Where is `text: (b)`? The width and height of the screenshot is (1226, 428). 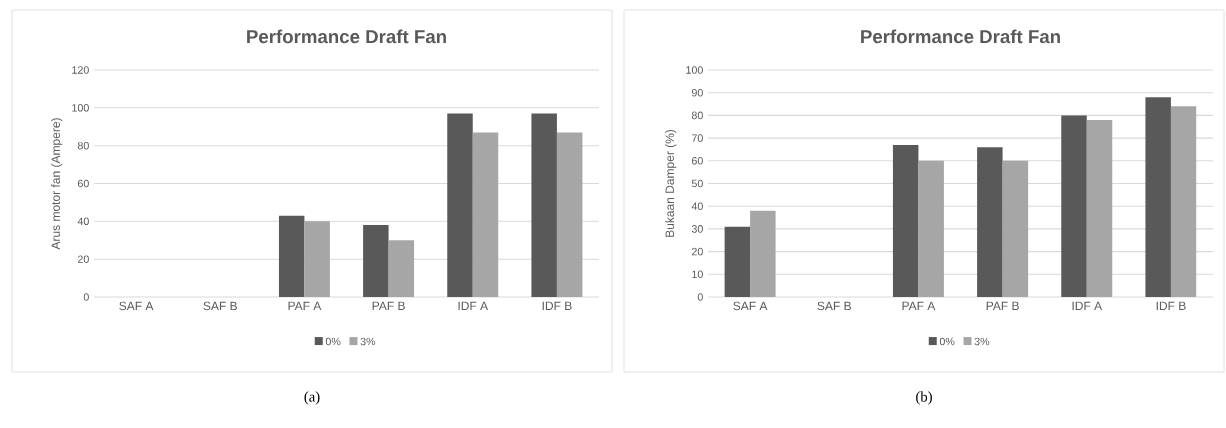 text: (b) is located at coordinates (924, 398).